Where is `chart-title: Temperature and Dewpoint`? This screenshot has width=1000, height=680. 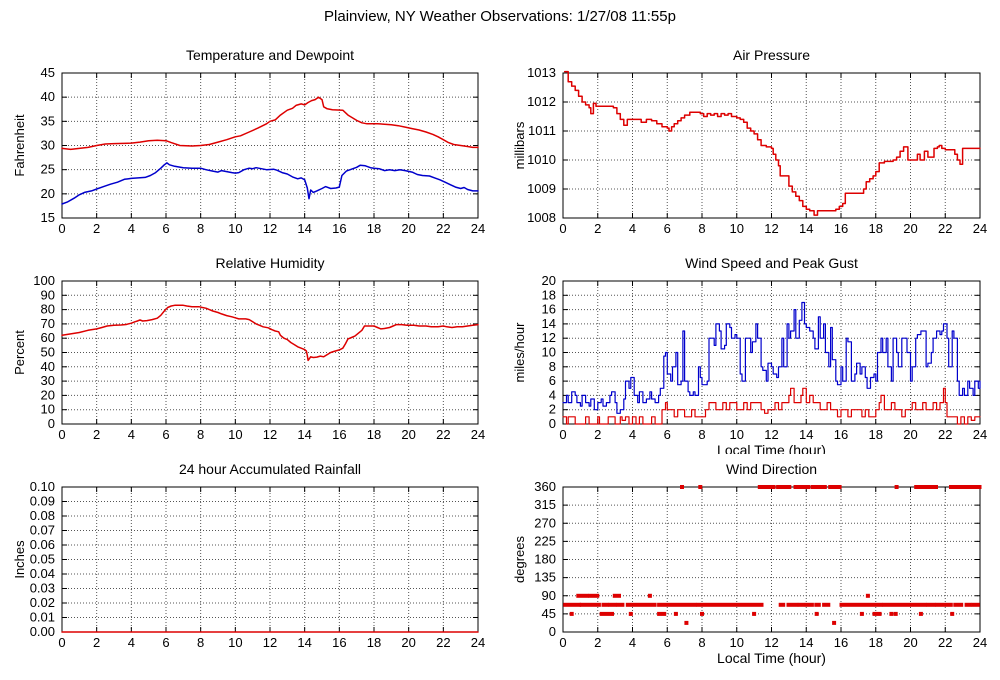
chart-title: Temperature and Dewpoint is located at coordinates (270, 55).